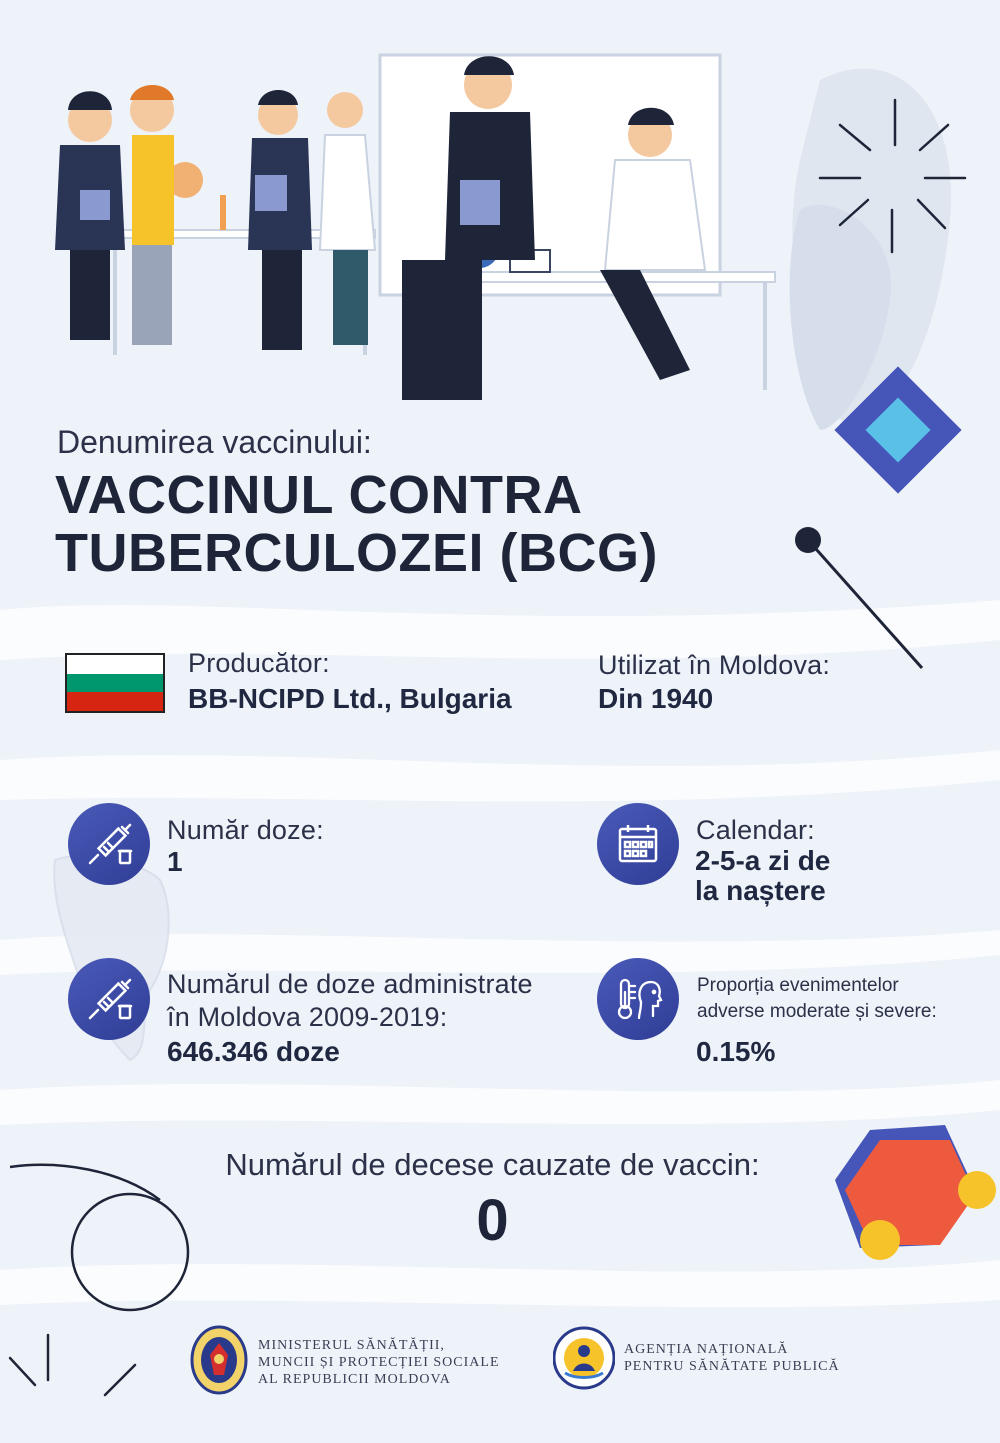 The image size is (1000, 1443). I want to click on thermometer-icon, so click(638, 999).